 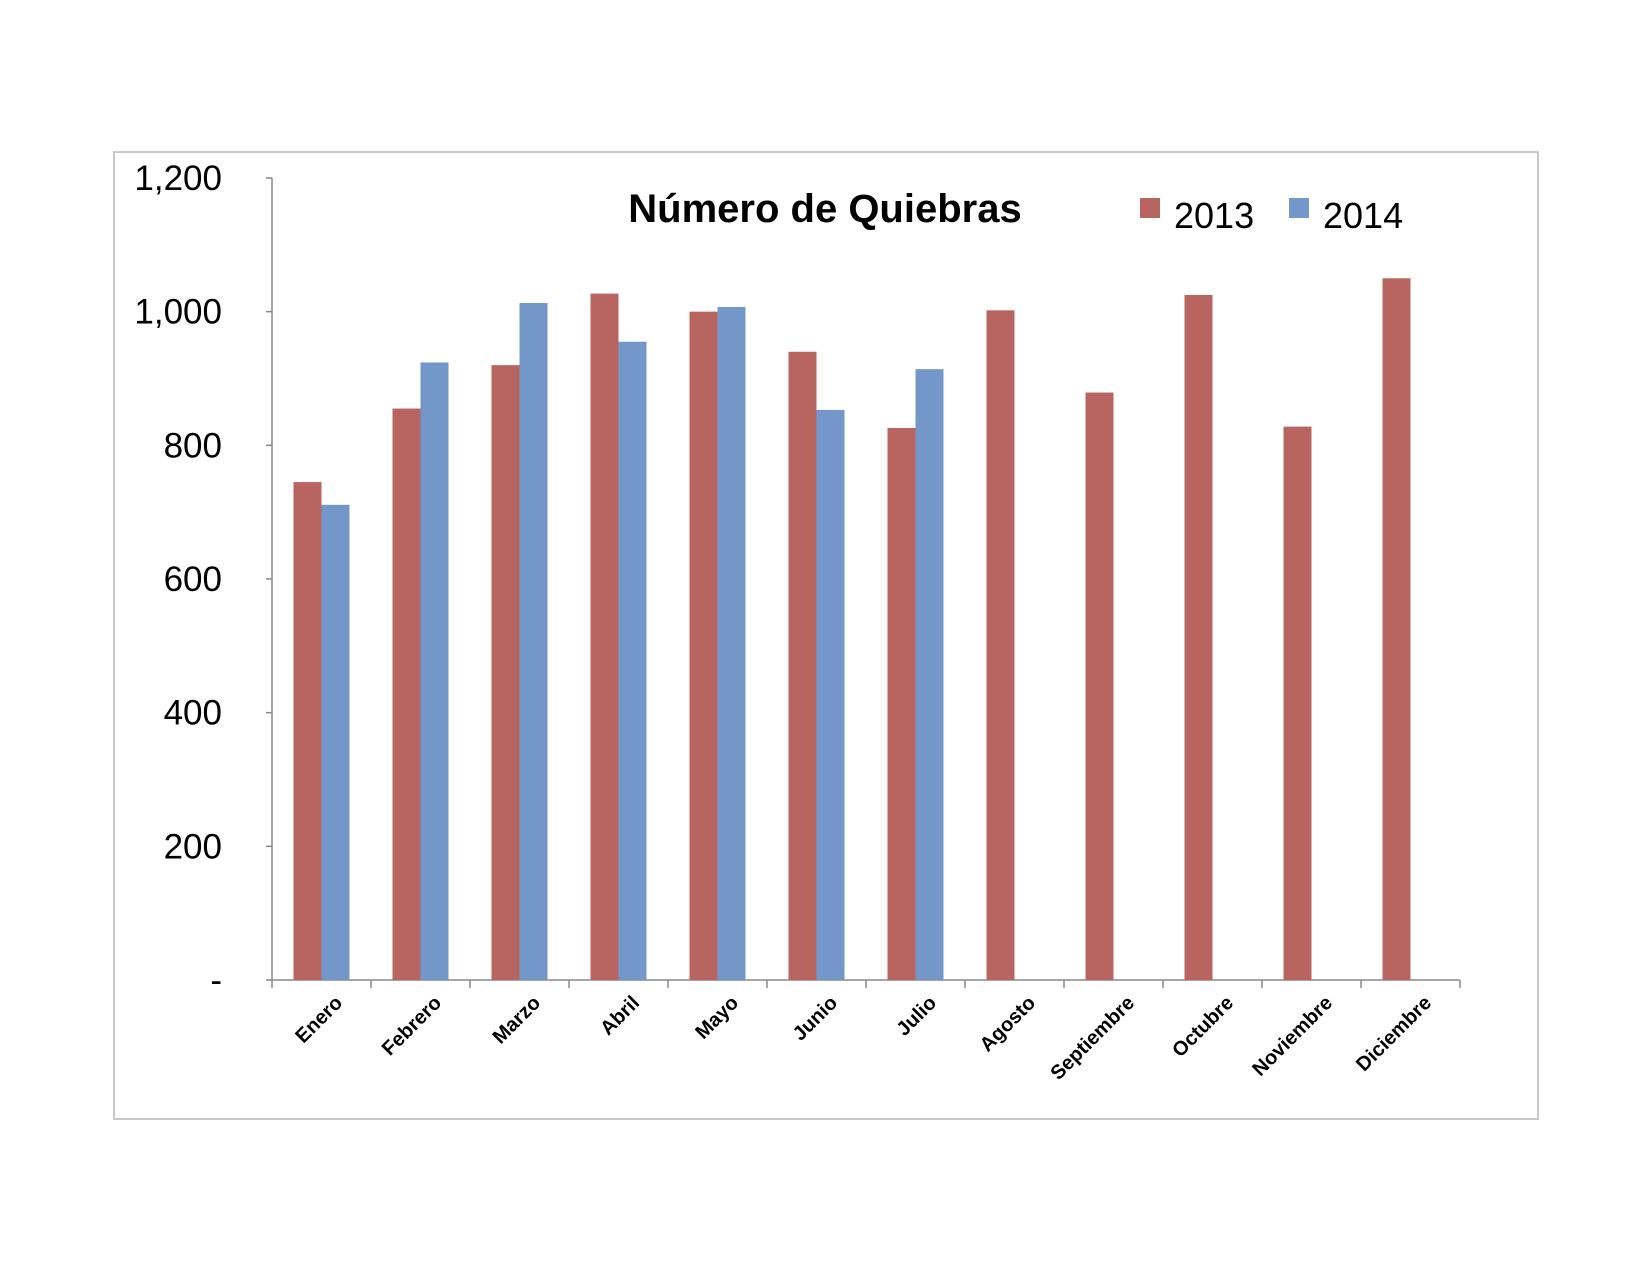 I want to click on bar-2013-marzo, so click(x=505, y=673).